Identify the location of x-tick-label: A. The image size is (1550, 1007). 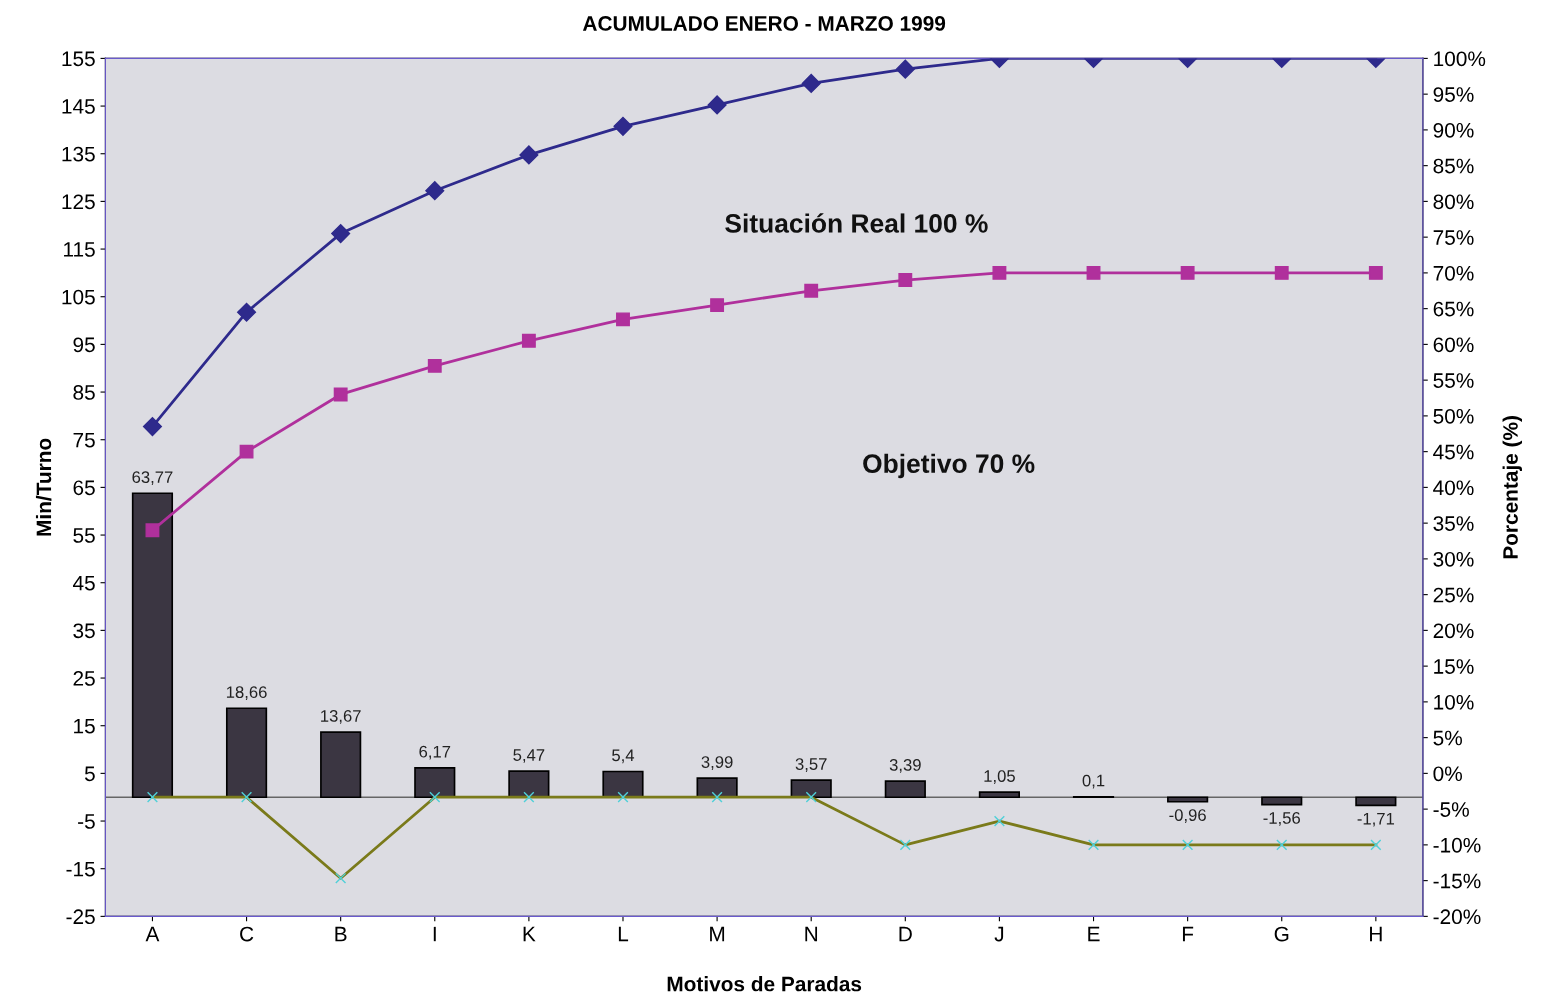
(152, 934).